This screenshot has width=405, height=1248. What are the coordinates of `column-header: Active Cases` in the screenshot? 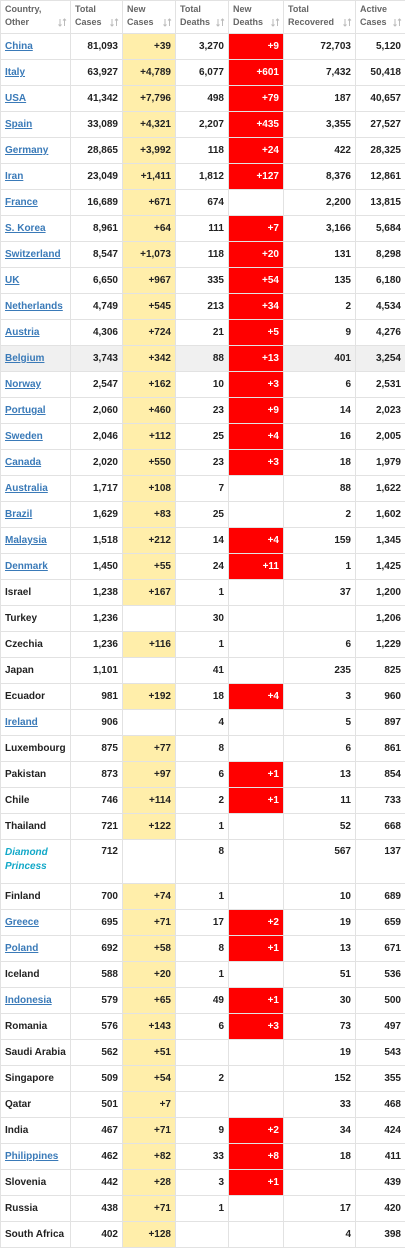 It's located at (380, 17).